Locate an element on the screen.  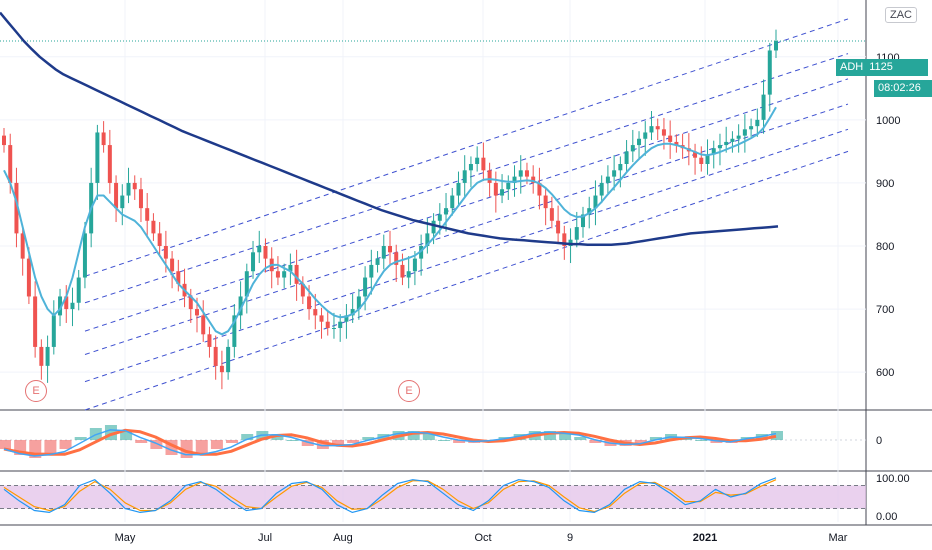
stochastic-band is located at coordinates (433, 497).